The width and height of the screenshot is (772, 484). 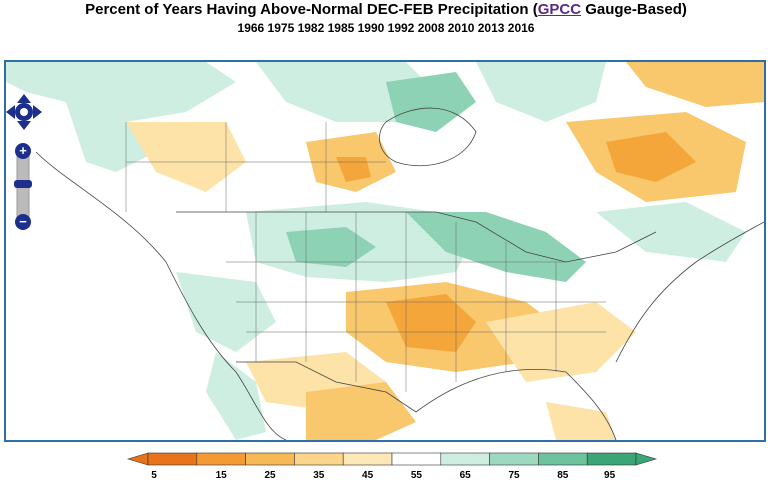 I want to click on zoom-control: + −, so click(x=23, y=187).